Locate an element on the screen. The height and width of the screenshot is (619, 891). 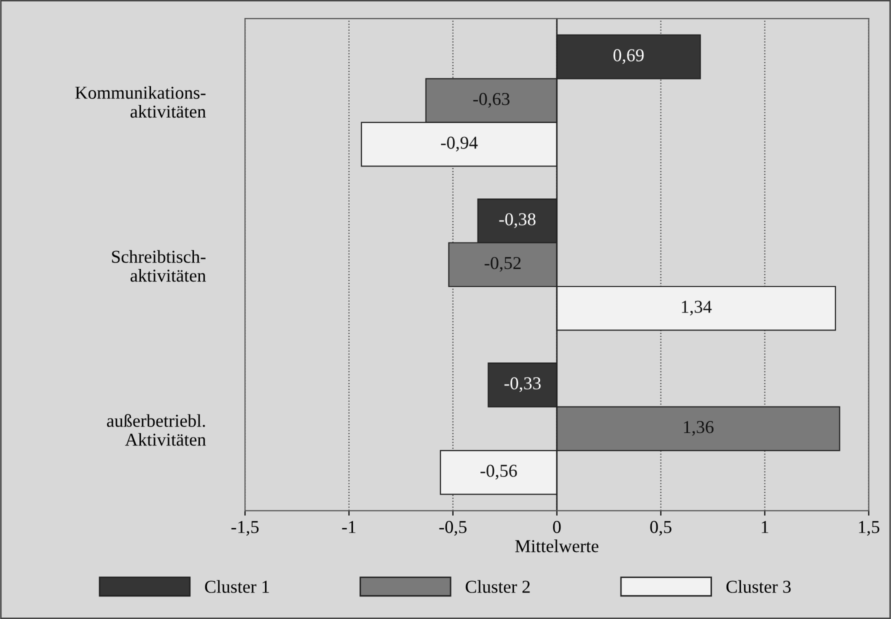
legend-label: Cluster 3 is located at coordinates (758, 586).